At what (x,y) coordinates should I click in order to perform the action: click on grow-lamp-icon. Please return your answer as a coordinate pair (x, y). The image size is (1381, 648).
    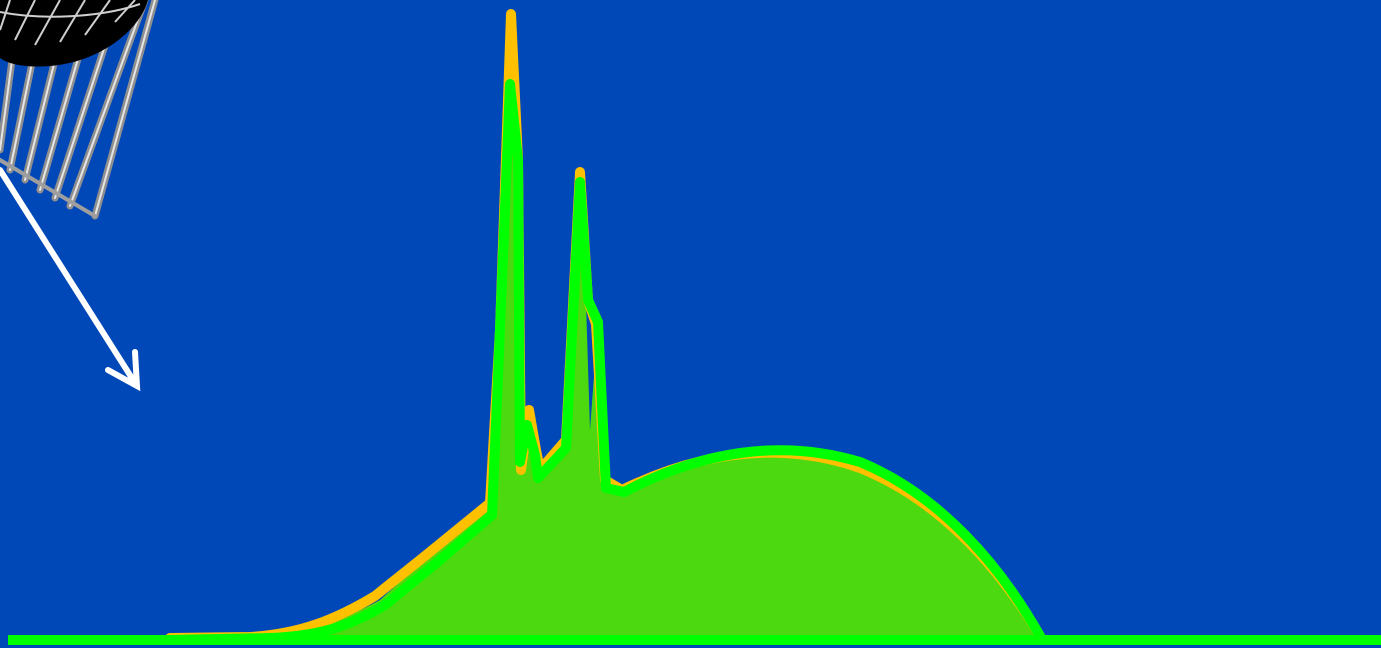
    Looking at the image, I should click on (79, 110).